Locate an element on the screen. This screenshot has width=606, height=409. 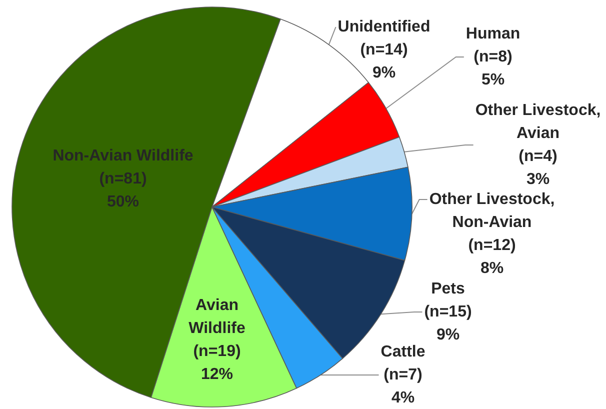
data-label: (n=12) 8% is located at coordinates (492, 257).